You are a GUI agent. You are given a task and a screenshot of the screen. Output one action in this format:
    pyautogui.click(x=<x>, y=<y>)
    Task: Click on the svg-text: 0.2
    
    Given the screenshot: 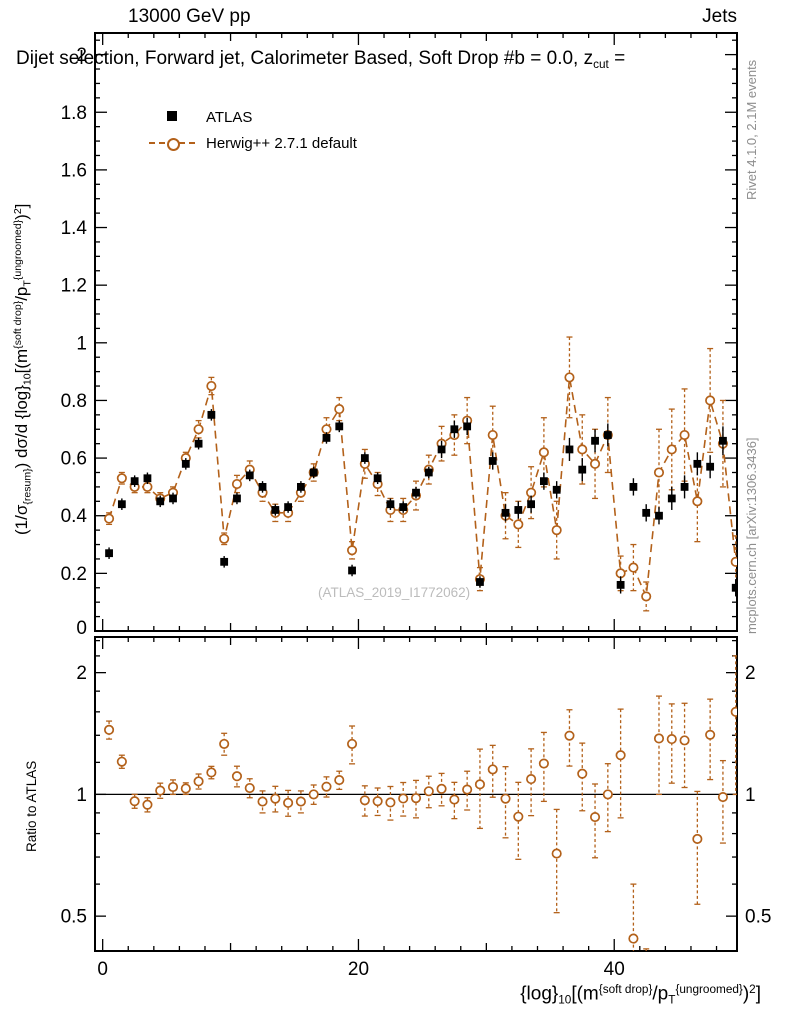 What is the action you would take?
    pyautogui.click(x=74, y=574)
    